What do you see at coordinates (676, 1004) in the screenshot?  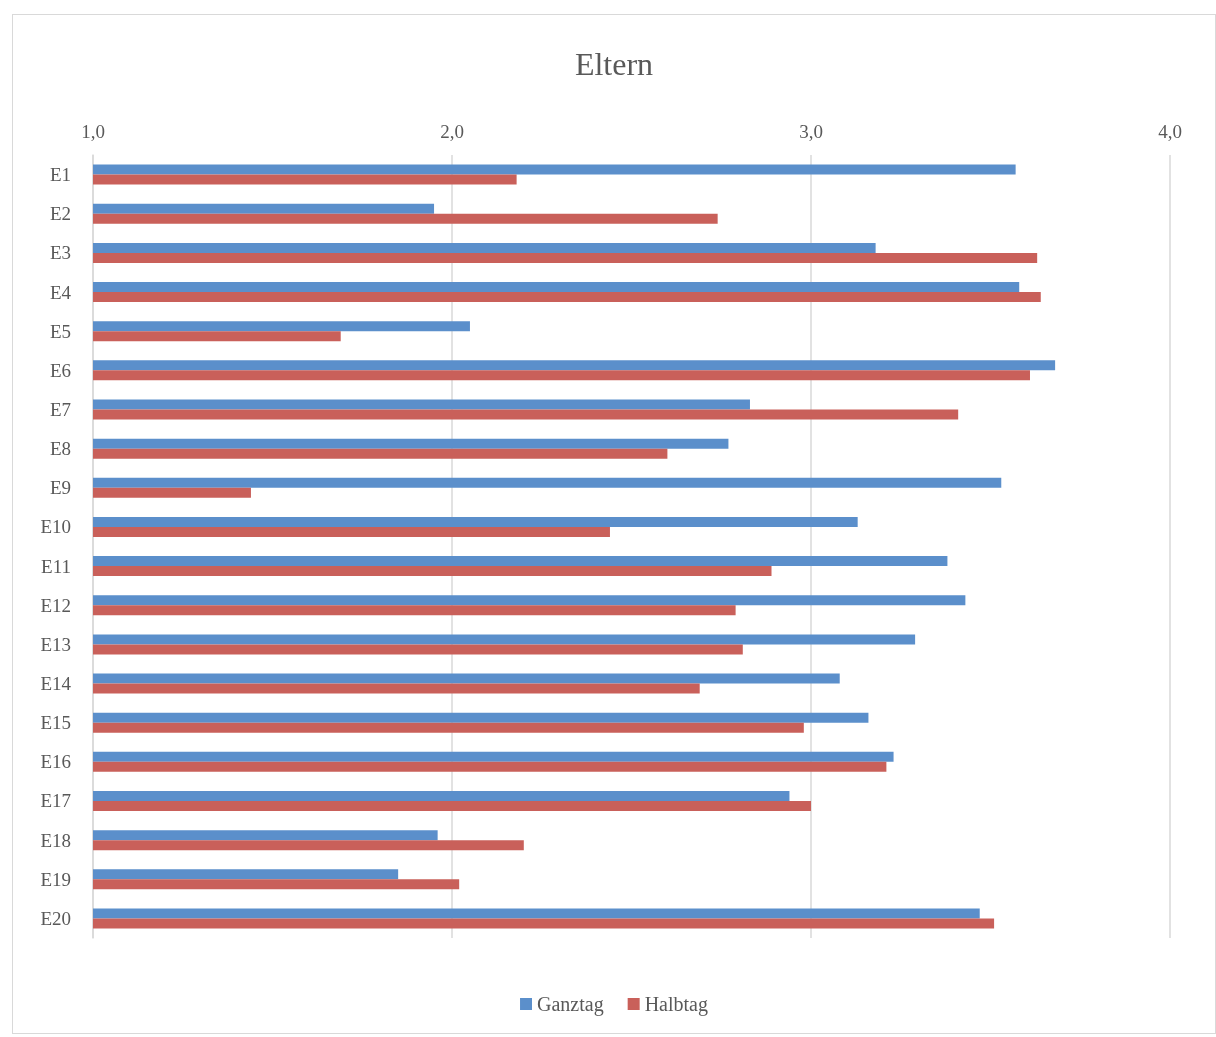 I see `legend-label: Halbtag` at bounding box center [676, 1004].